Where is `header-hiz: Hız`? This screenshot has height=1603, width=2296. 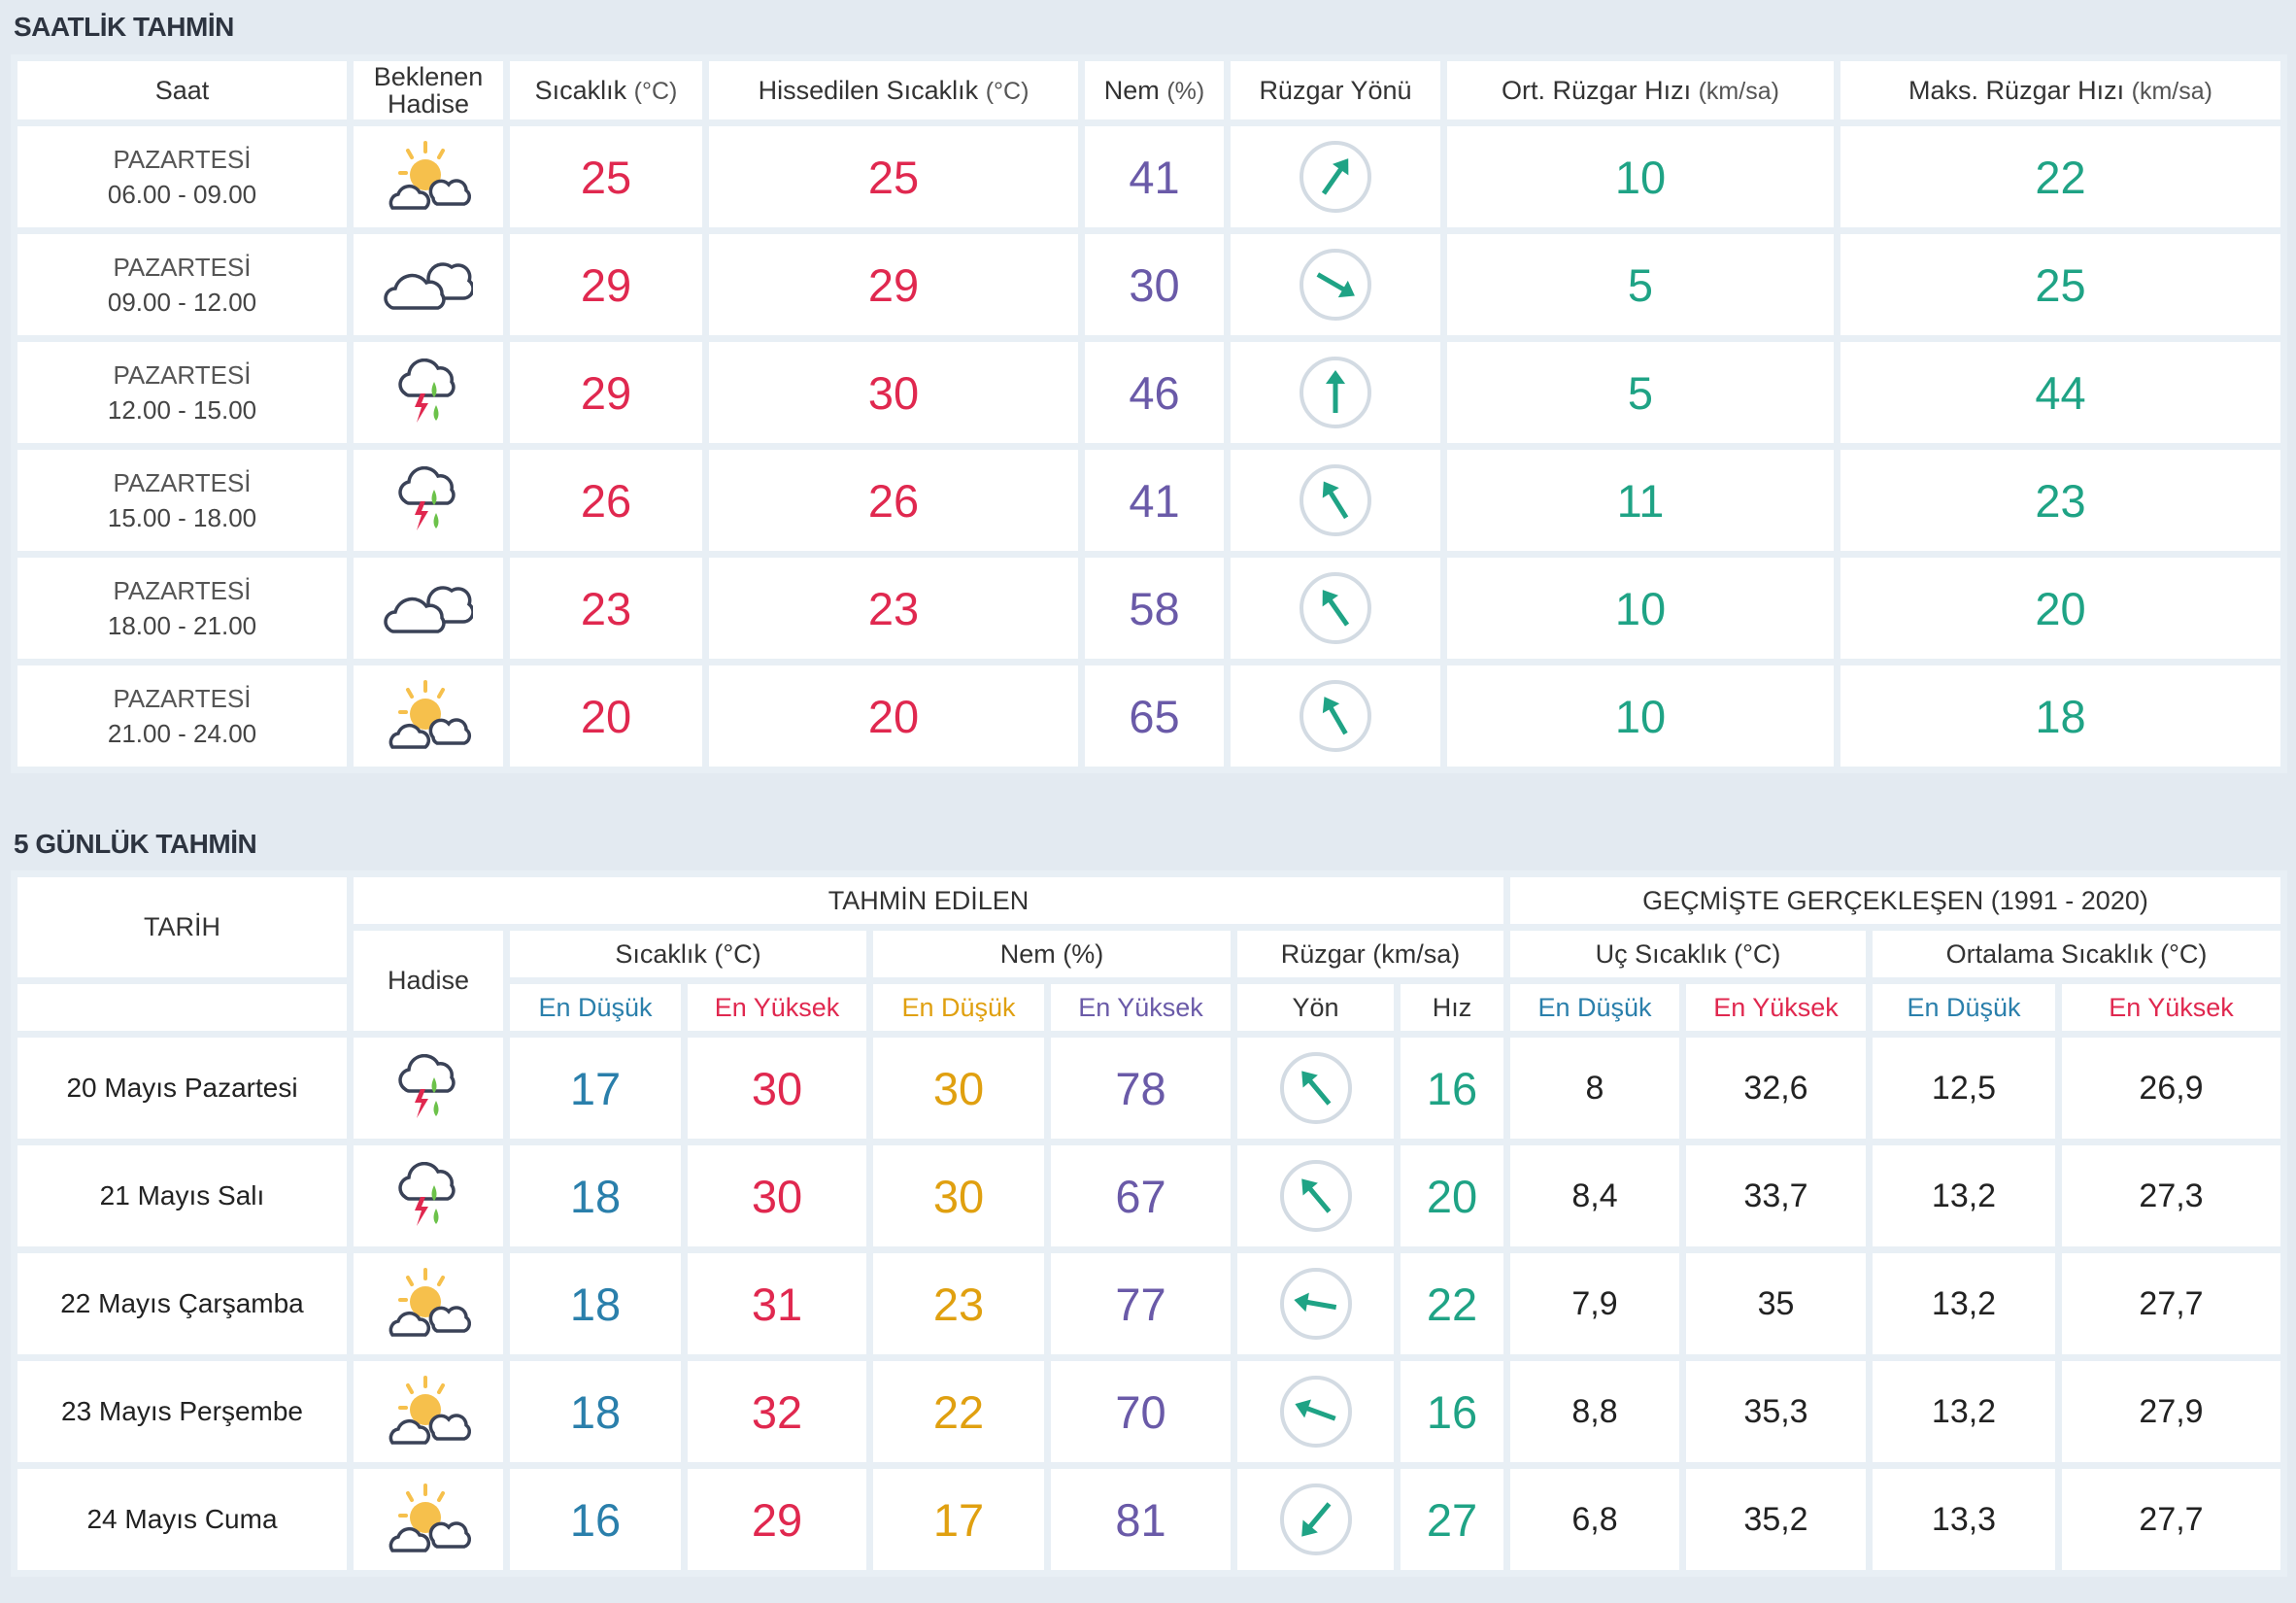 header-hiz: Hız is located at coordinates (1452, 1007).